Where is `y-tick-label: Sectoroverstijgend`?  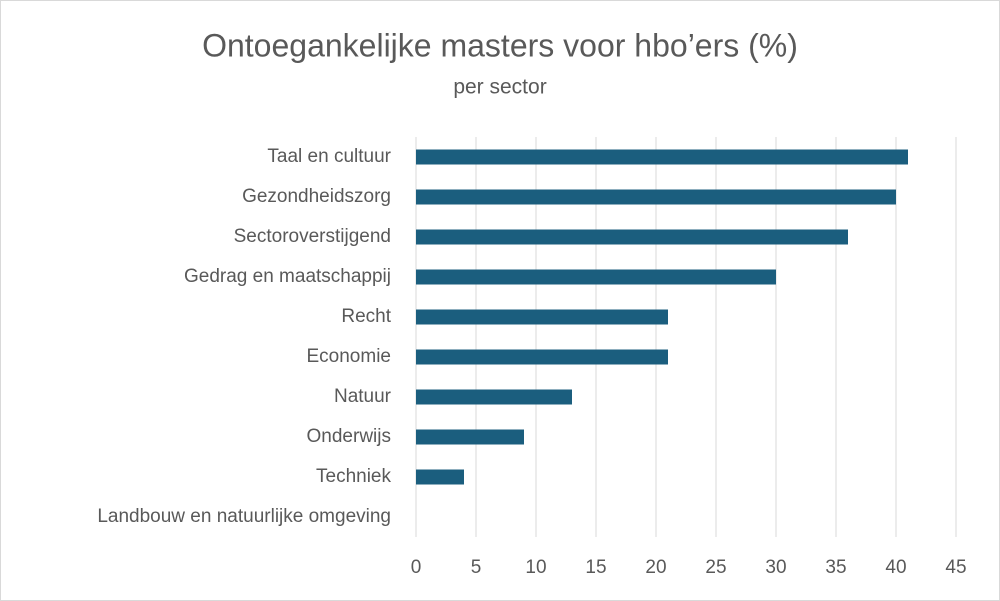
y-tick-label: Sectoroverstijgend is located at coordinates (312, 236).